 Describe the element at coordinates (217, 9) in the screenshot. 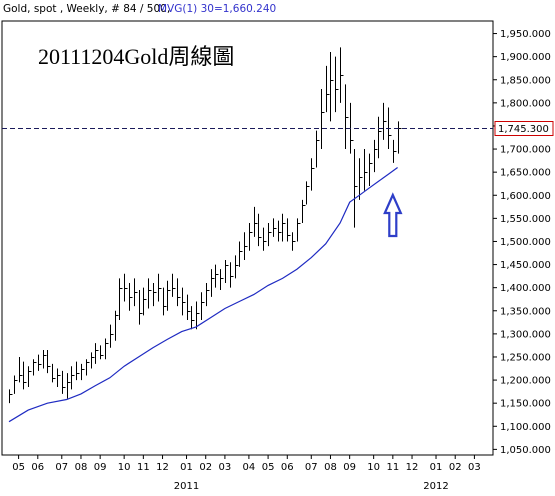

I see `header-indicator: MVG(1) 30=1,660.240` at that location.